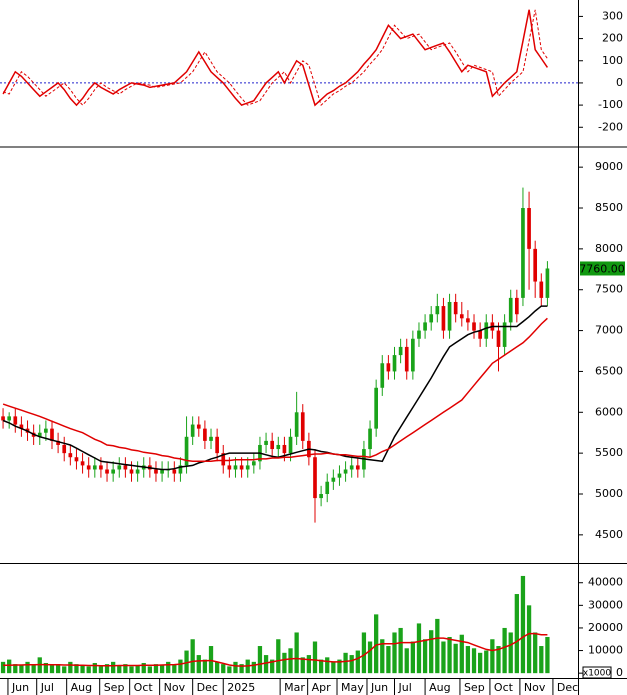  Describe the element at coordinates (294, 687) in the screenshot. I see `x-tick-label: Mar` at that location.